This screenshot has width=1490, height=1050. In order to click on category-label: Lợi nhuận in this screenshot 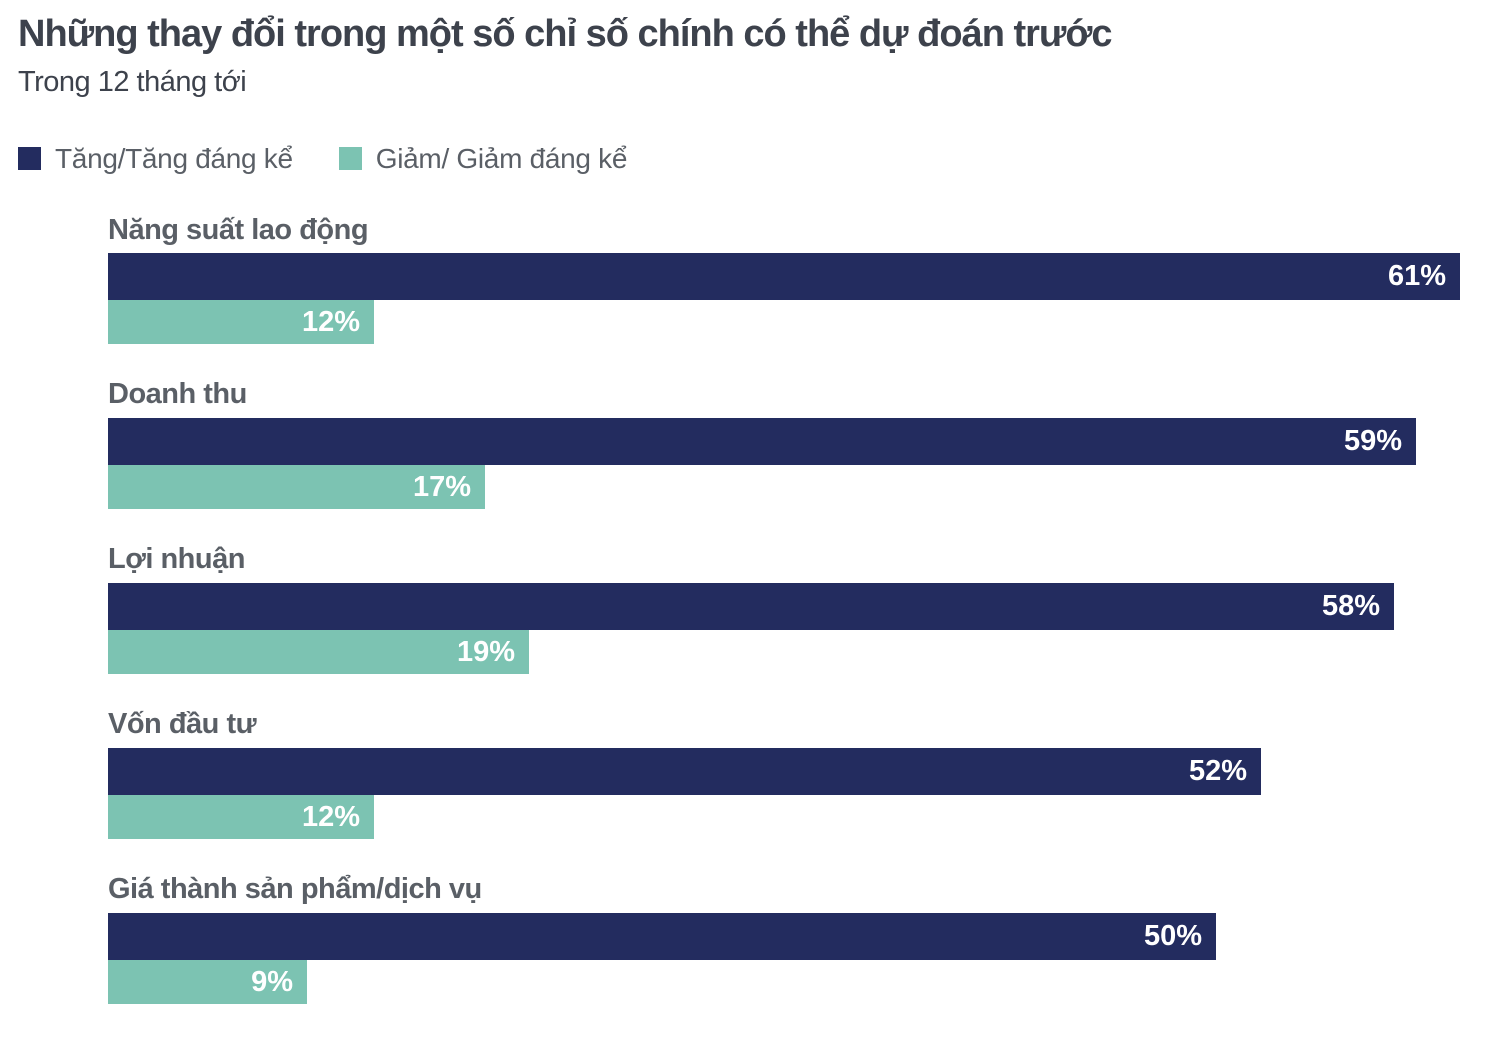, I will do `click(176, 559)`.